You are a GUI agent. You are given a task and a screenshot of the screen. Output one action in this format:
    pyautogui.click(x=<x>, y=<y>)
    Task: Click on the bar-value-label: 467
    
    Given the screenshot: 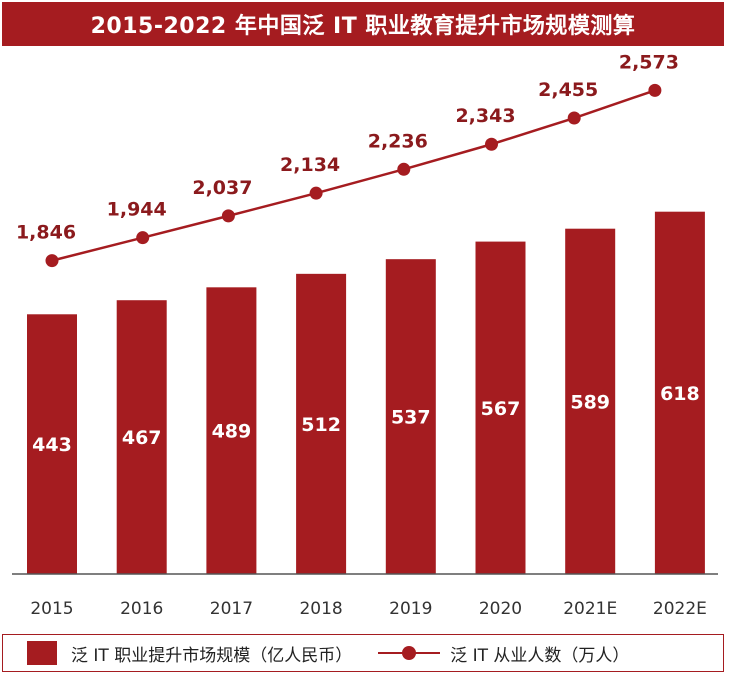 What is the action you would take?
    pyautogui.click(x=142, y=438)
    